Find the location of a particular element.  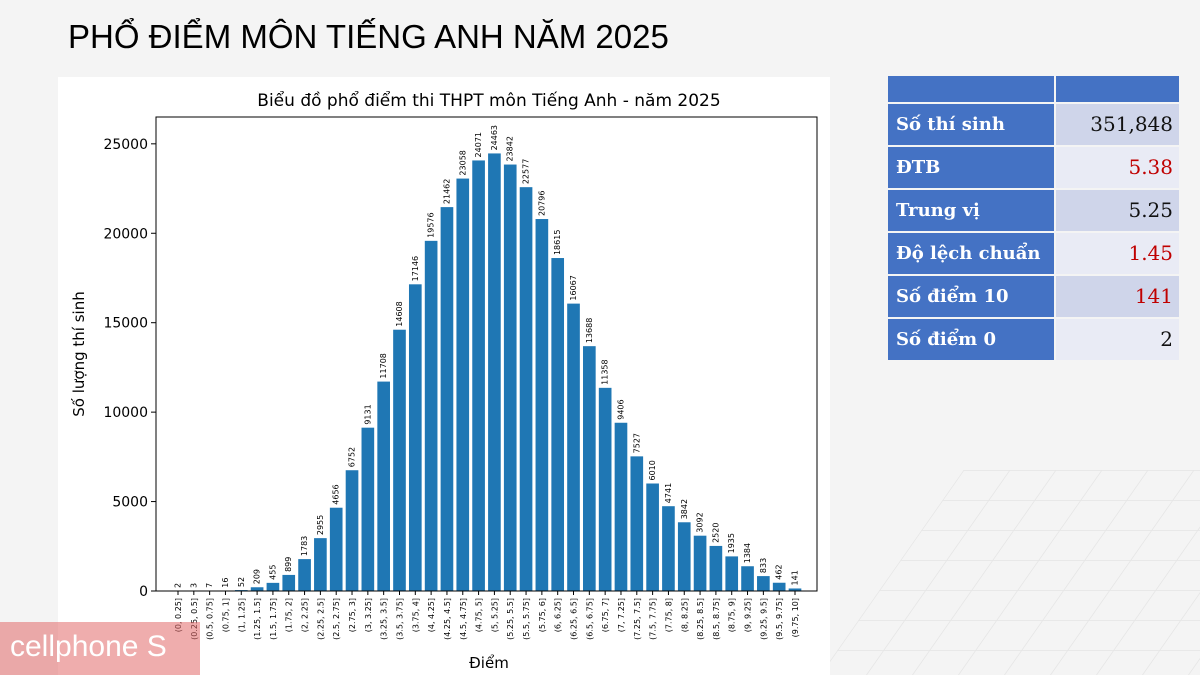

data-label-34: 2520 is located at coordinates (715, 533).